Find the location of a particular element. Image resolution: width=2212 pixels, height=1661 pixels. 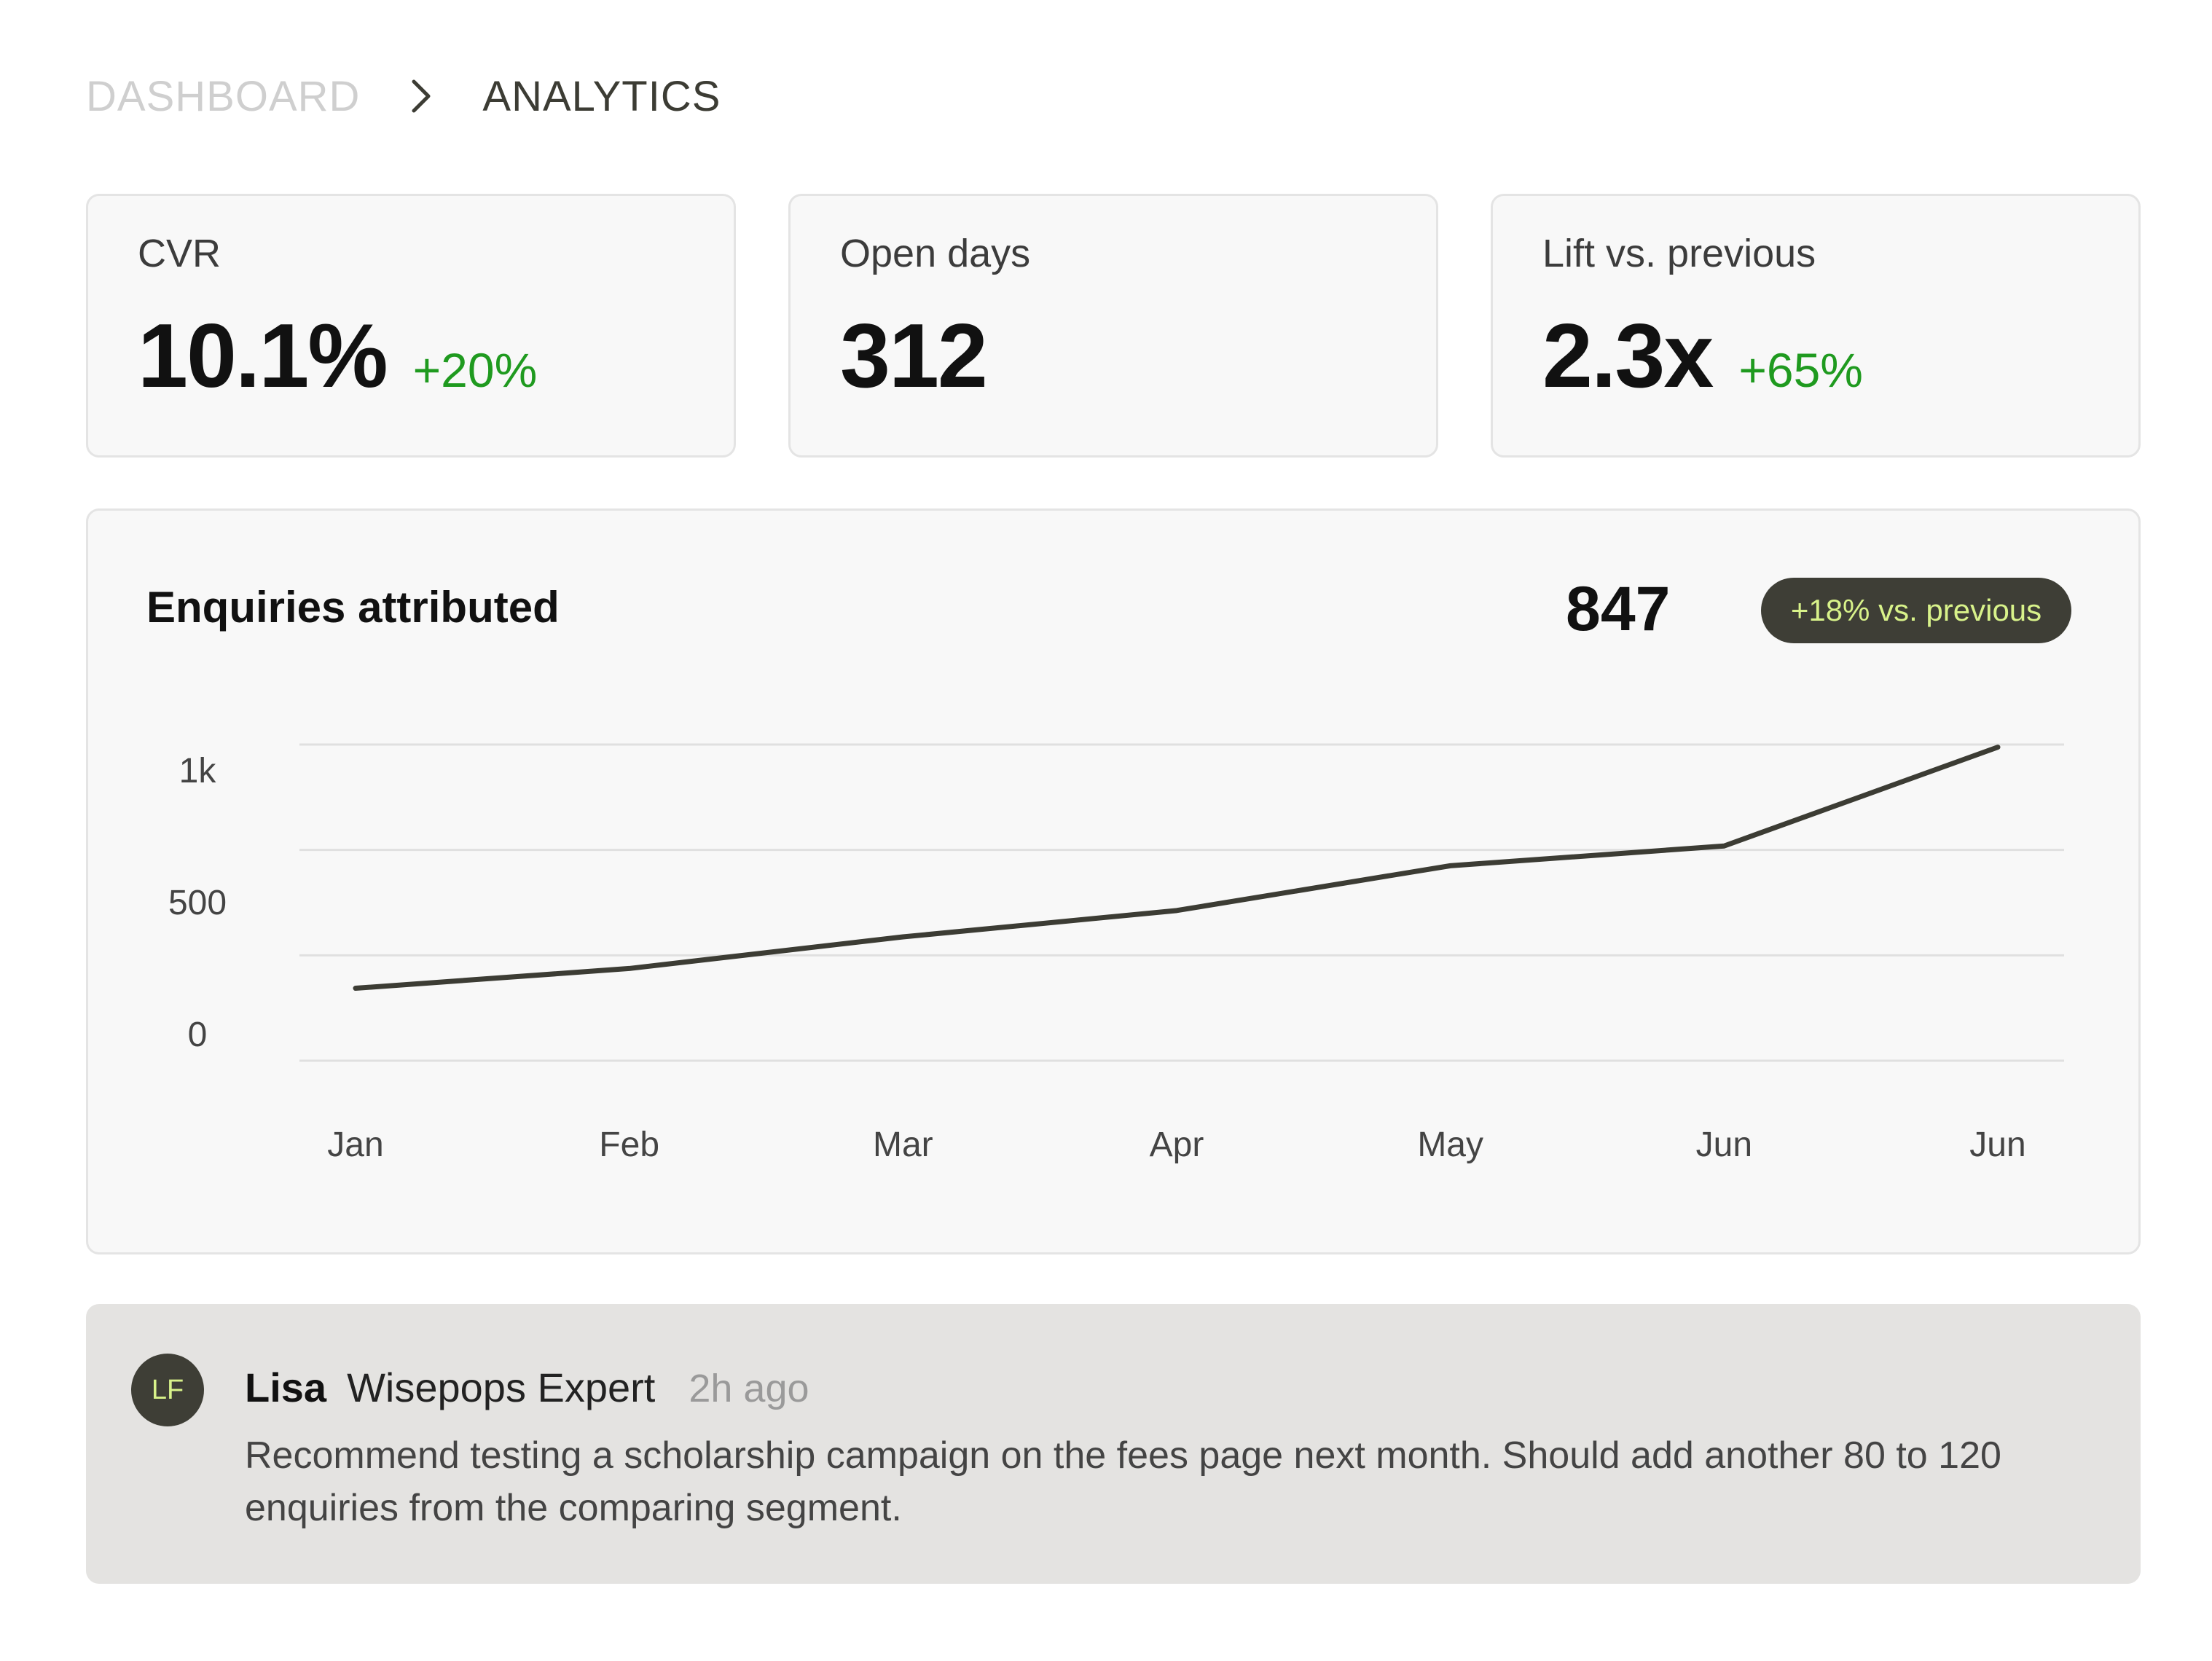

kpi-value: 10.1% is located at coordinates (263, 356).